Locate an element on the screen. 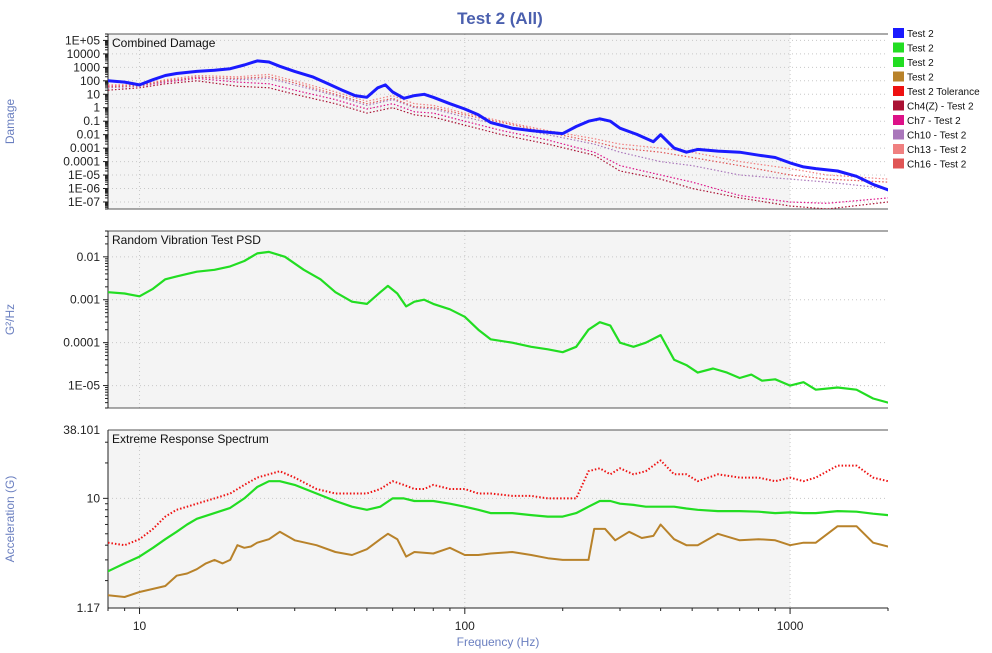 This screenshot has width=992, height=653. y-axis-label: Damage is located at coordinates (10, 121).